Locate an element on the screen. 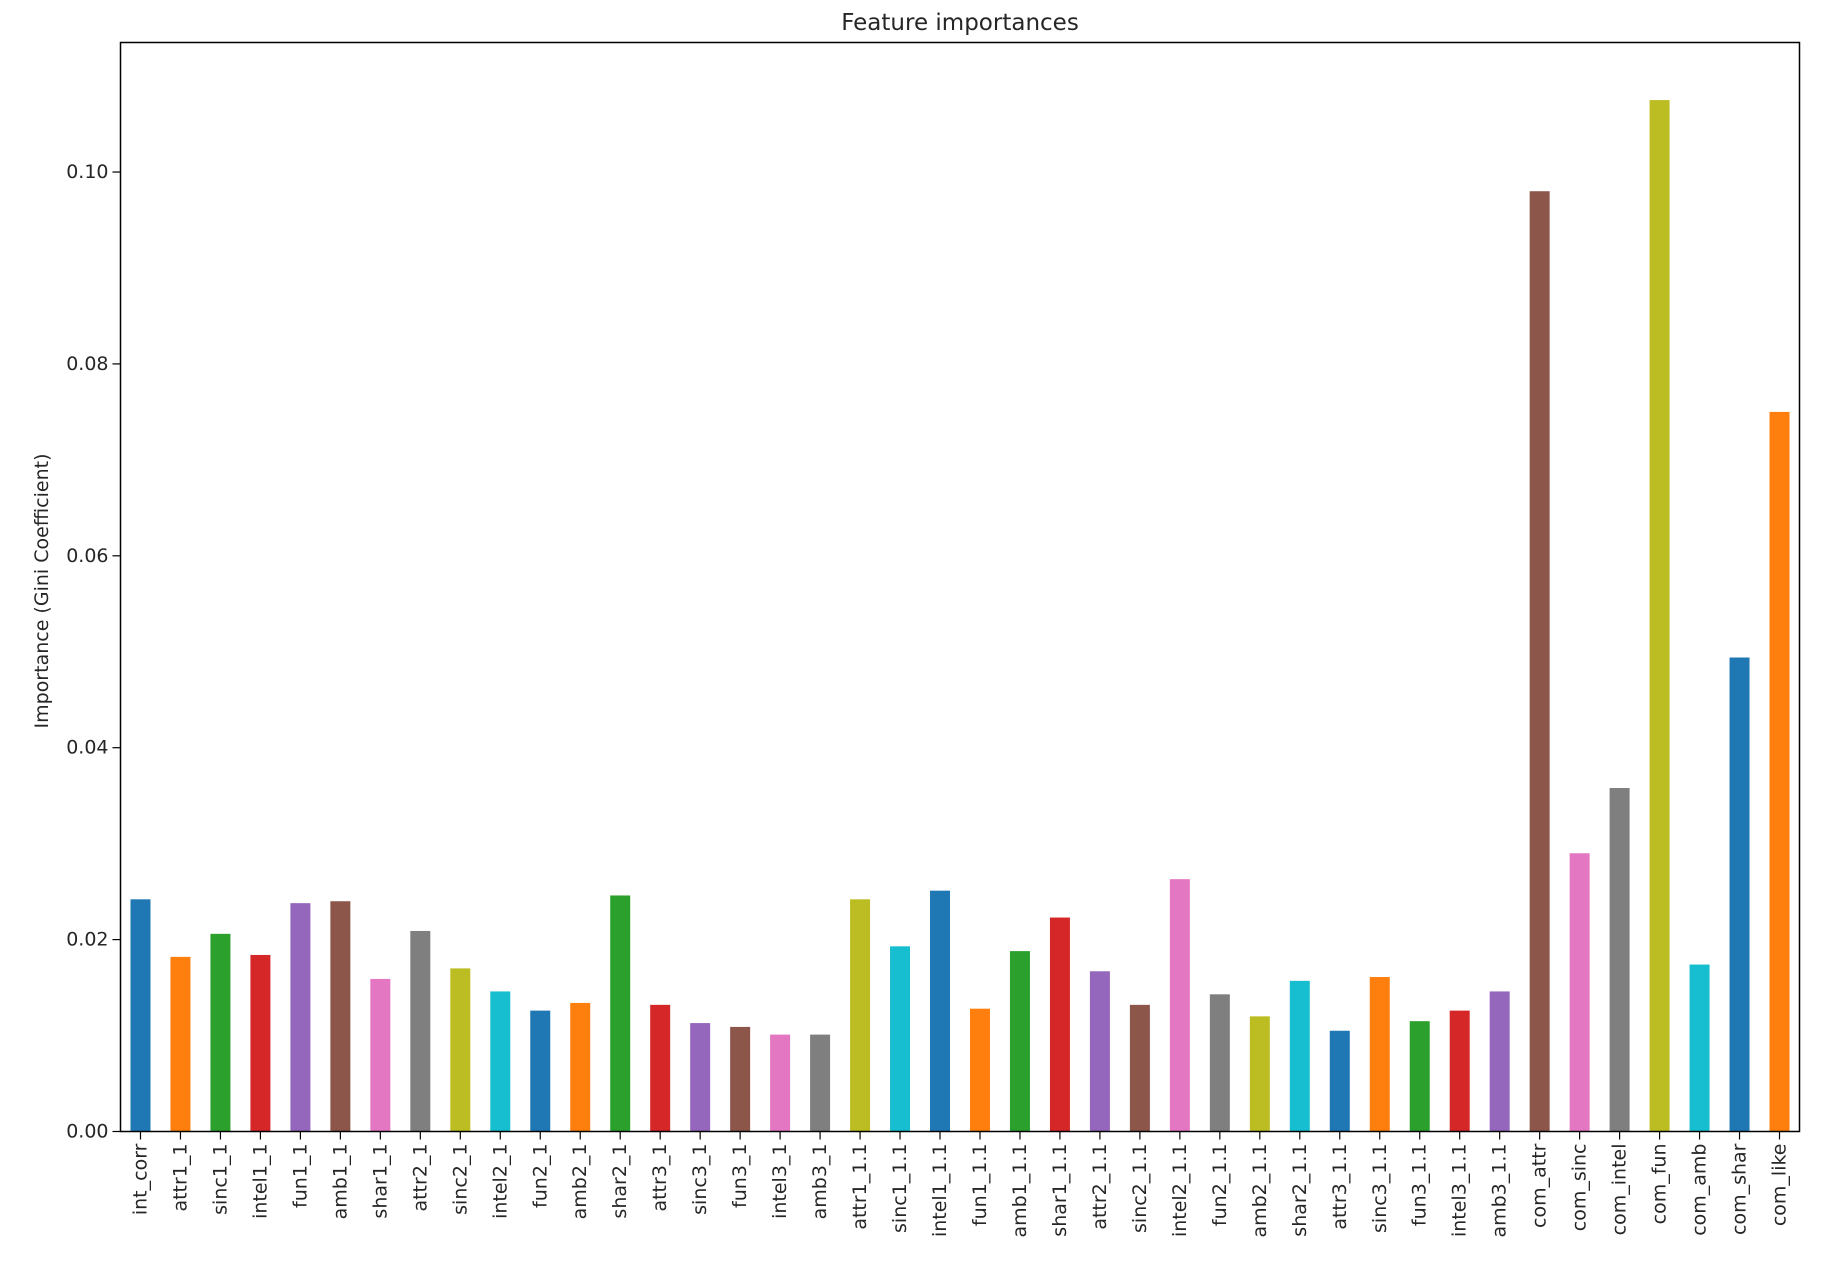  bar-attr2_1.1 is located at coordinates (1099, 1051).